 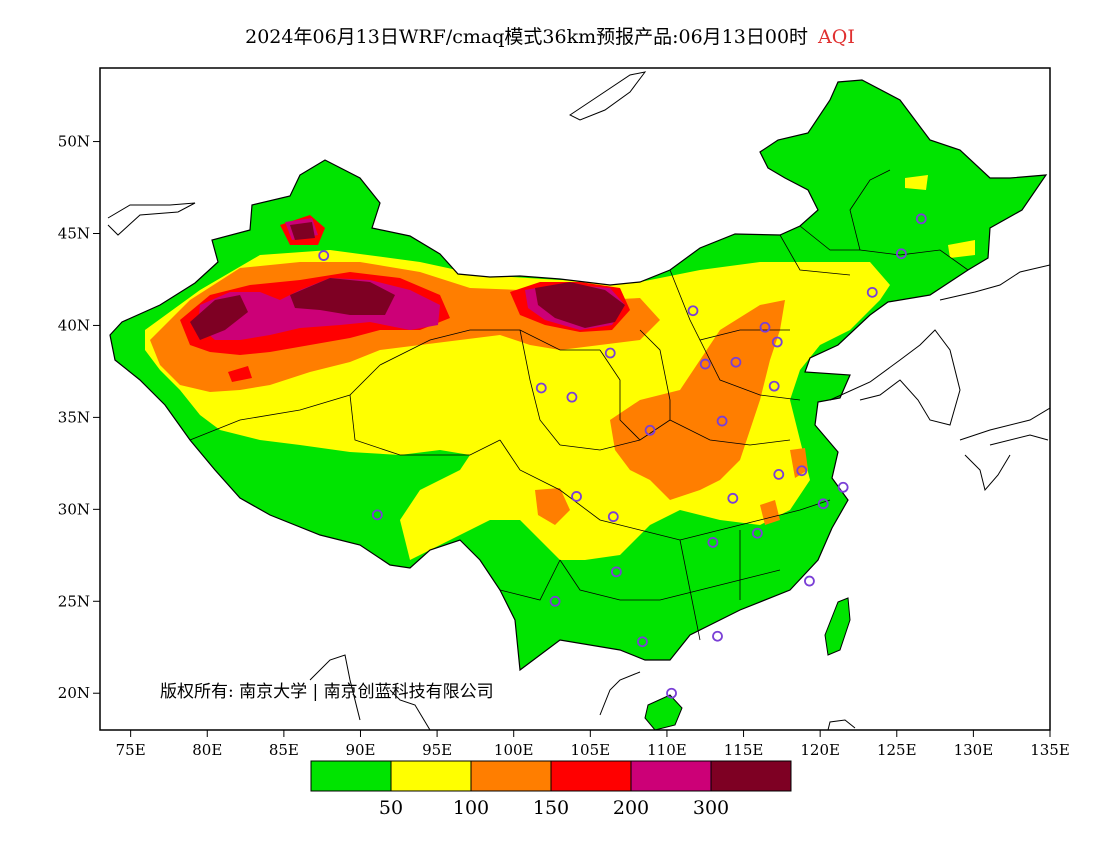 I want to click on aqi-legend: 50 100 150 200 300, so click(x=551, y=789).